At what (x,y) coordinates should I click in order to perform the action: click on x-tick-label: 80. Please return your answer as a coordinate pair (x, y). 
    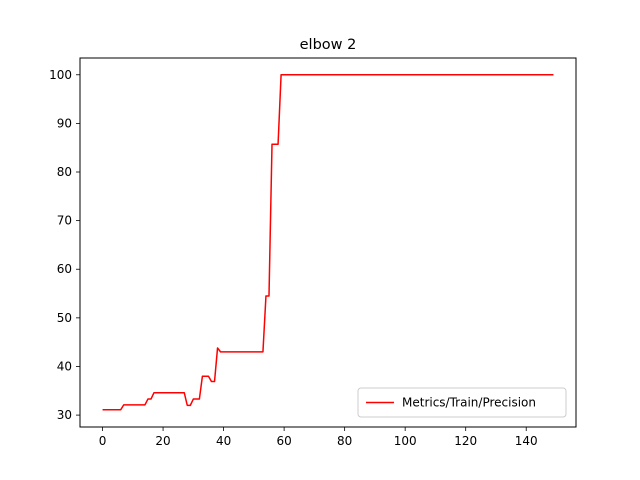
    Looking at the image, I should click on (344, 441).